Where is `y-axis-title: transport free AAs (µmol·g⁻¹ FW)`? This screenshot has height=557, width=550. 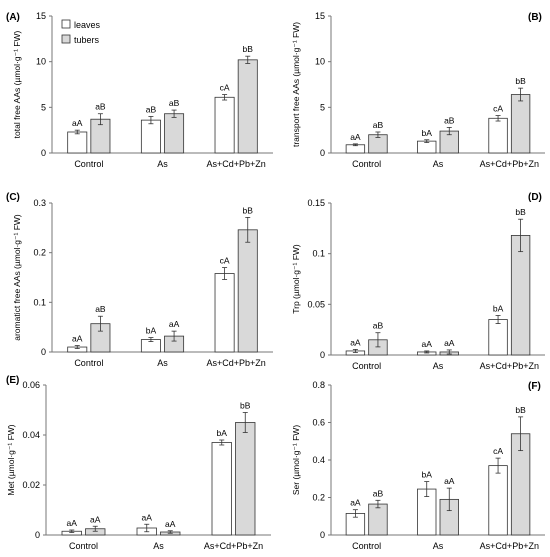 y-axis-title: transport free AAs (µmol·g⁻¹ FW) is located at coordinates (296, 84).